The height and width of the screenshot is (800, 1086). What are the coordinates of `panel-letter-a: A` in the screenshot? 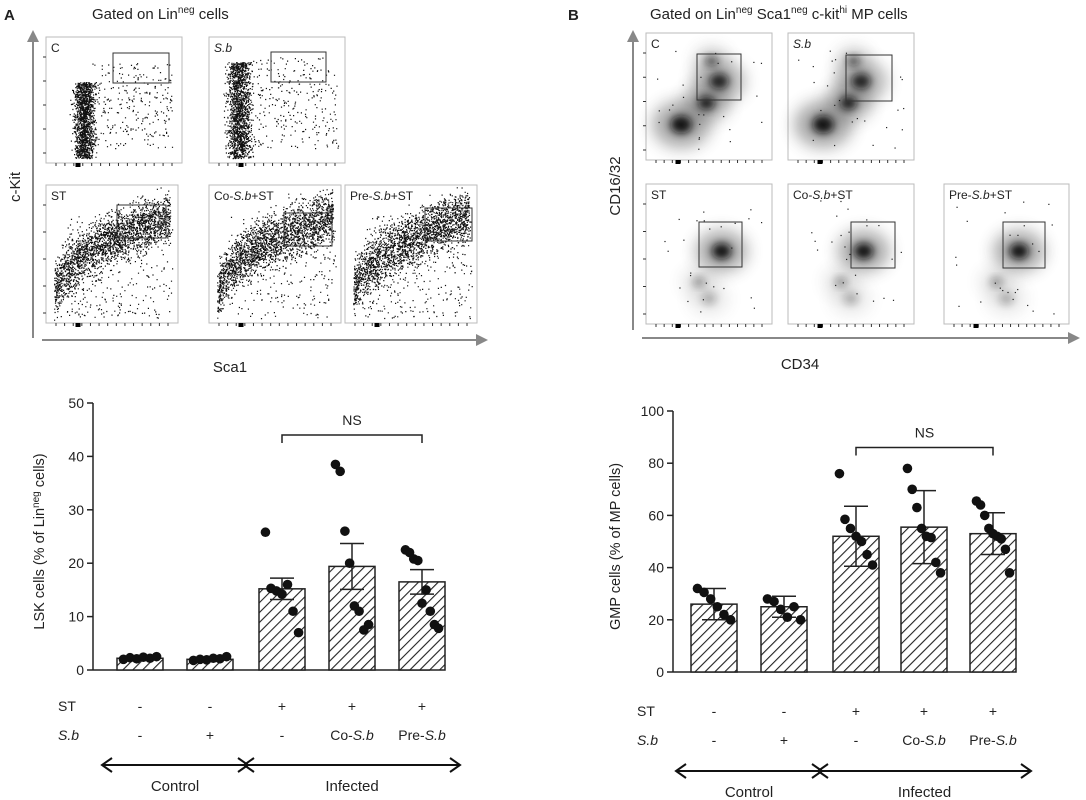 It's located at (9, 15).